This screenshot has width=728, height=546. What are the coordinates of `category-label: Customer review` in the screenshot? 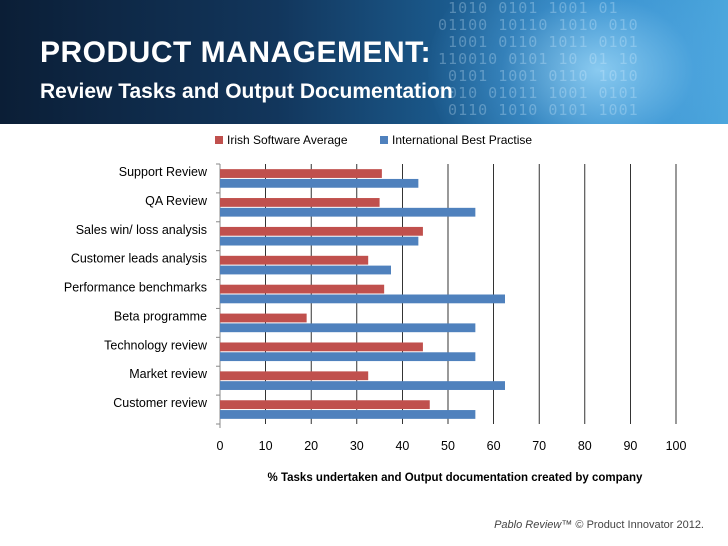 It's located at (160, 403).